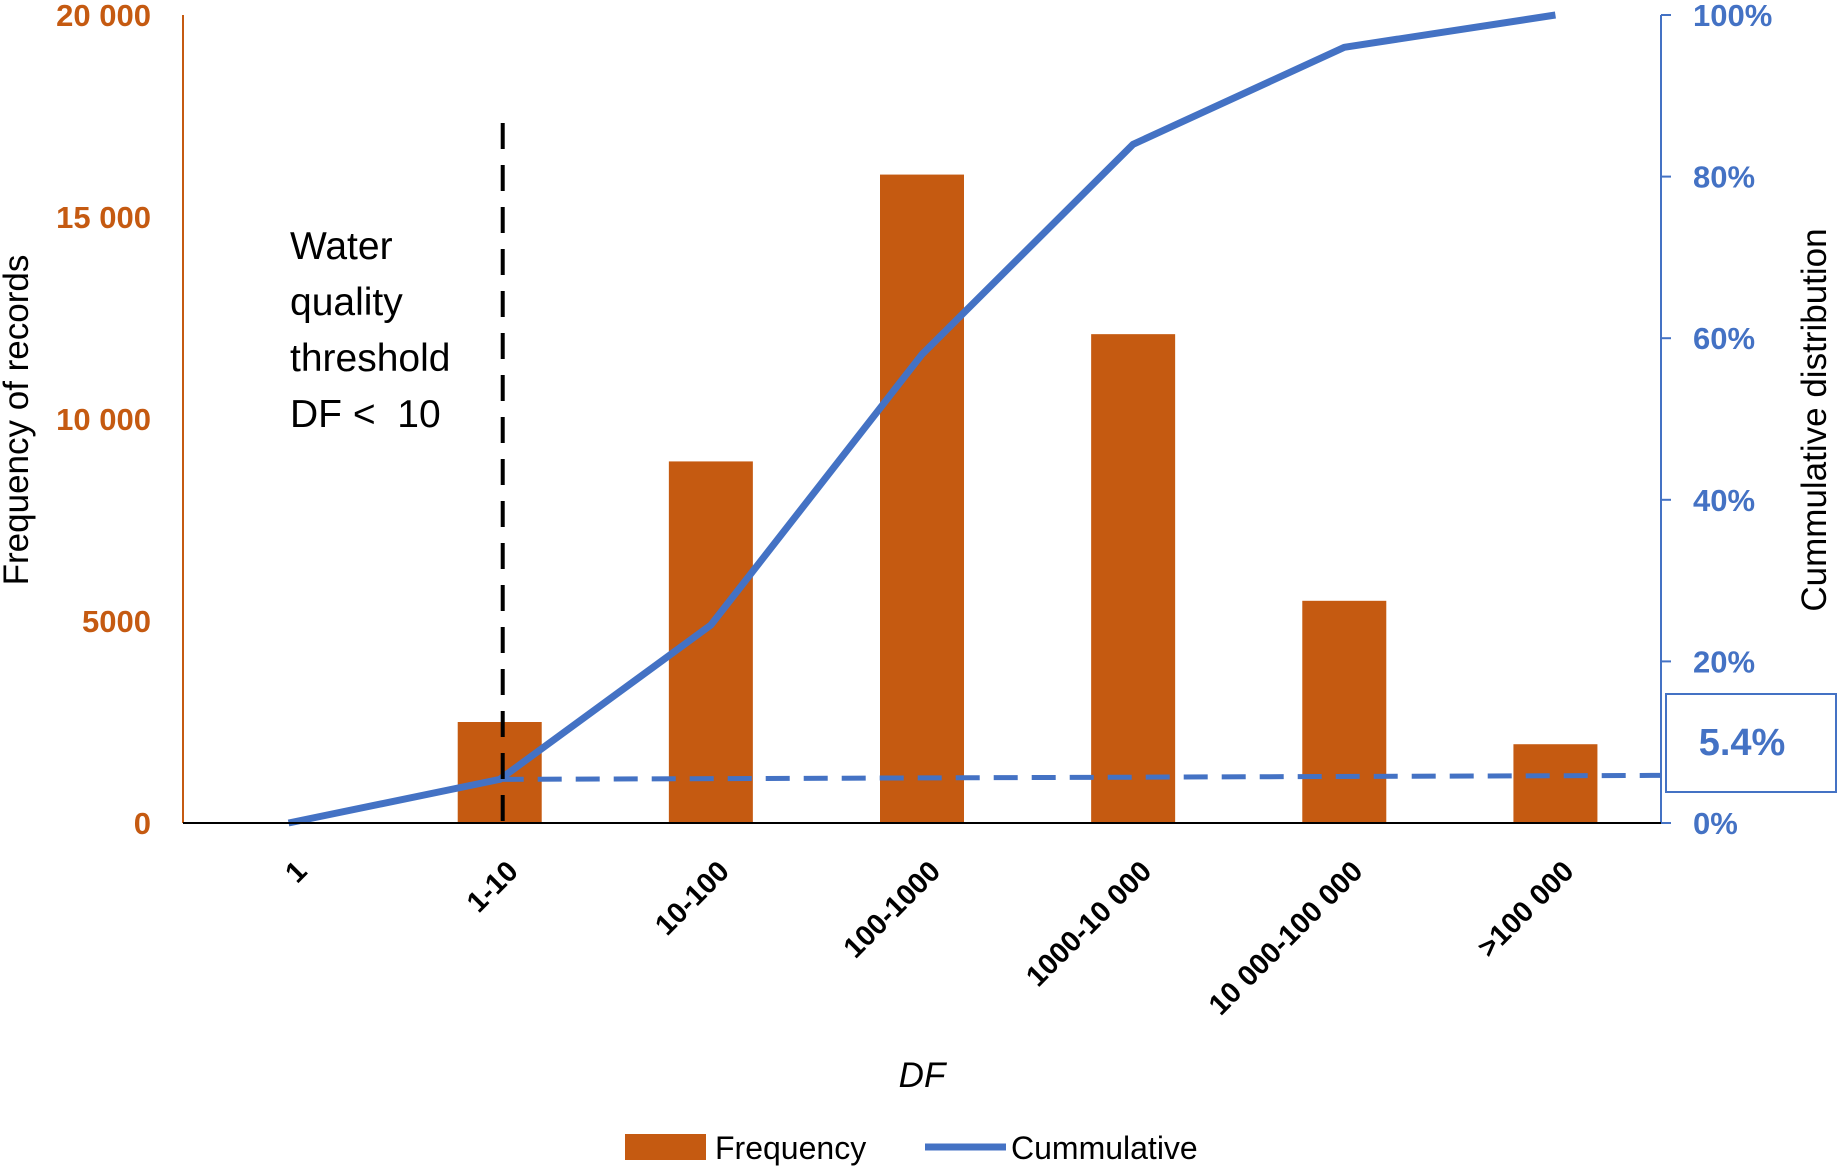 The height and width of the screenshot is (1168, 1840). Describe the element at coordinates (1724, 661) in the screenshot. I see `right-tick-label: 20%` at that location.